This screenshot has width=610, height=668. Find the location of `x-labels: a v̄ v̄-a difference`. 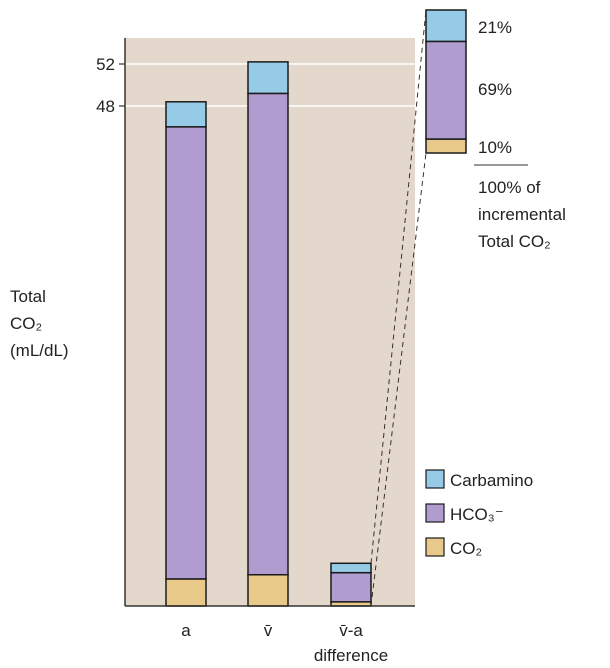

x-labels: a v̄ v̄-a difference is located at coordinates (284, 643).